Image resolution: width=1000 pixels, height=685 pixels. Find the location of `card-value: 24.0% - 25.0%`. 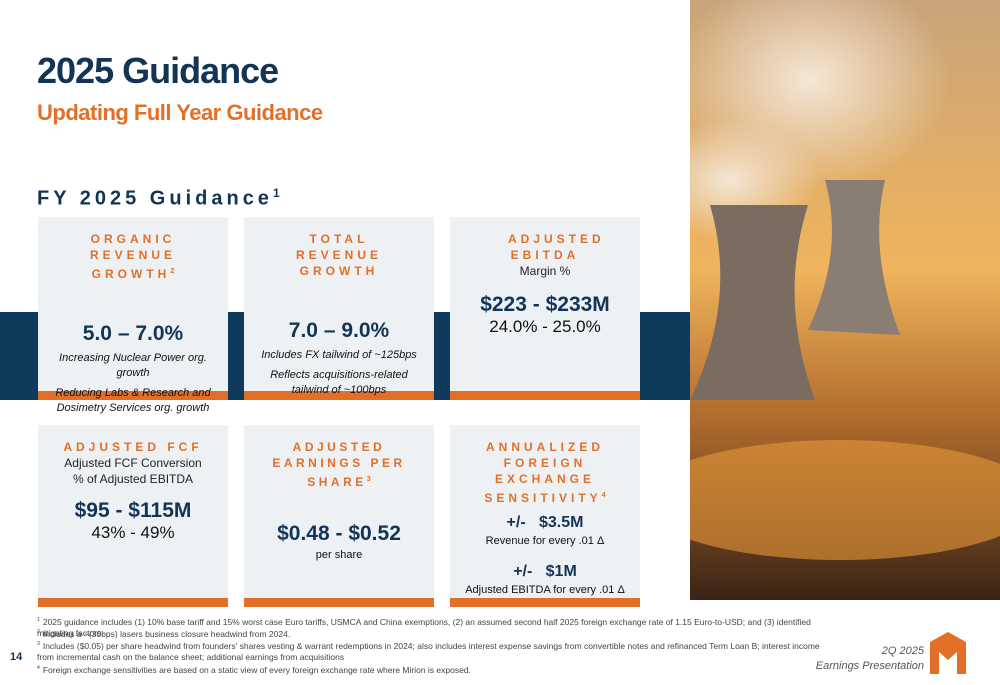

card-value: 24.0% - 25.0% is located at coordinates (545, 326).